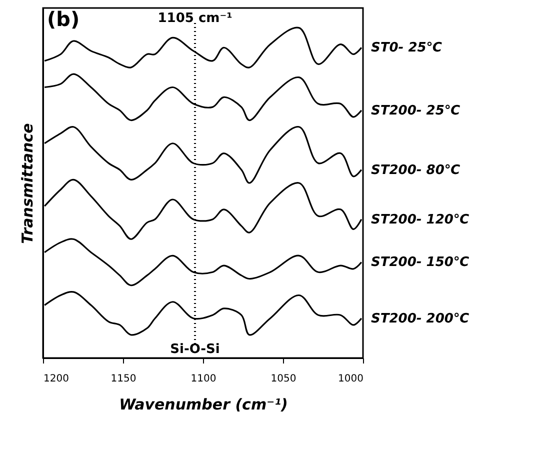 This screenshot has height=450, width=552. I want to click on ref-line-label: 1105 cm⁻¹, so click(195, 18).